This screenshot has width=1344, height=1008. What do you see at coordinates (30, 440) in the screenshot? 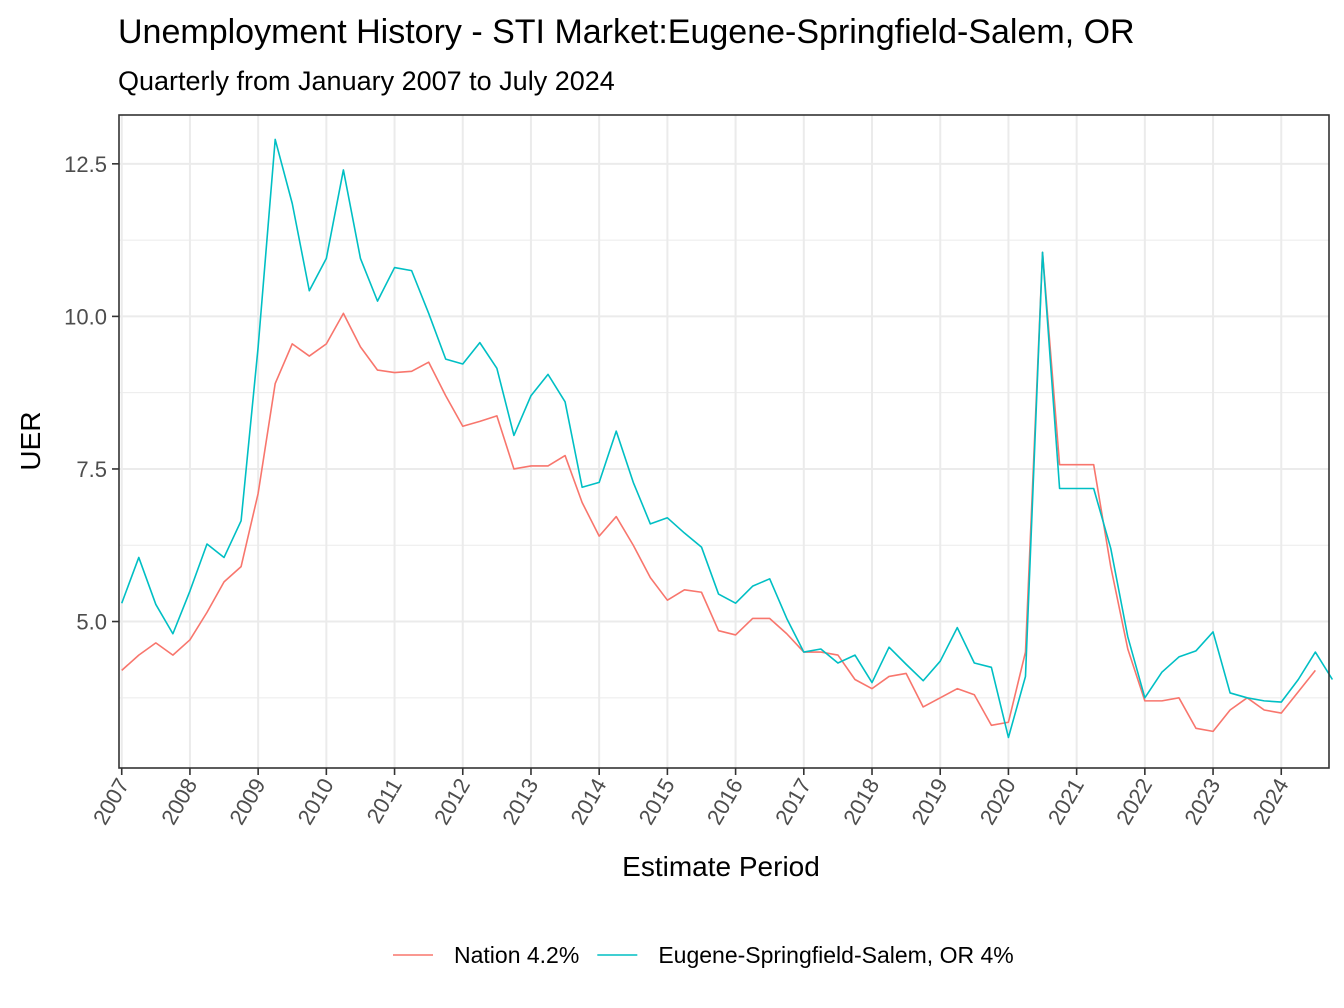
I see `y-axis-title: UER` at bounding box center [30, 440].